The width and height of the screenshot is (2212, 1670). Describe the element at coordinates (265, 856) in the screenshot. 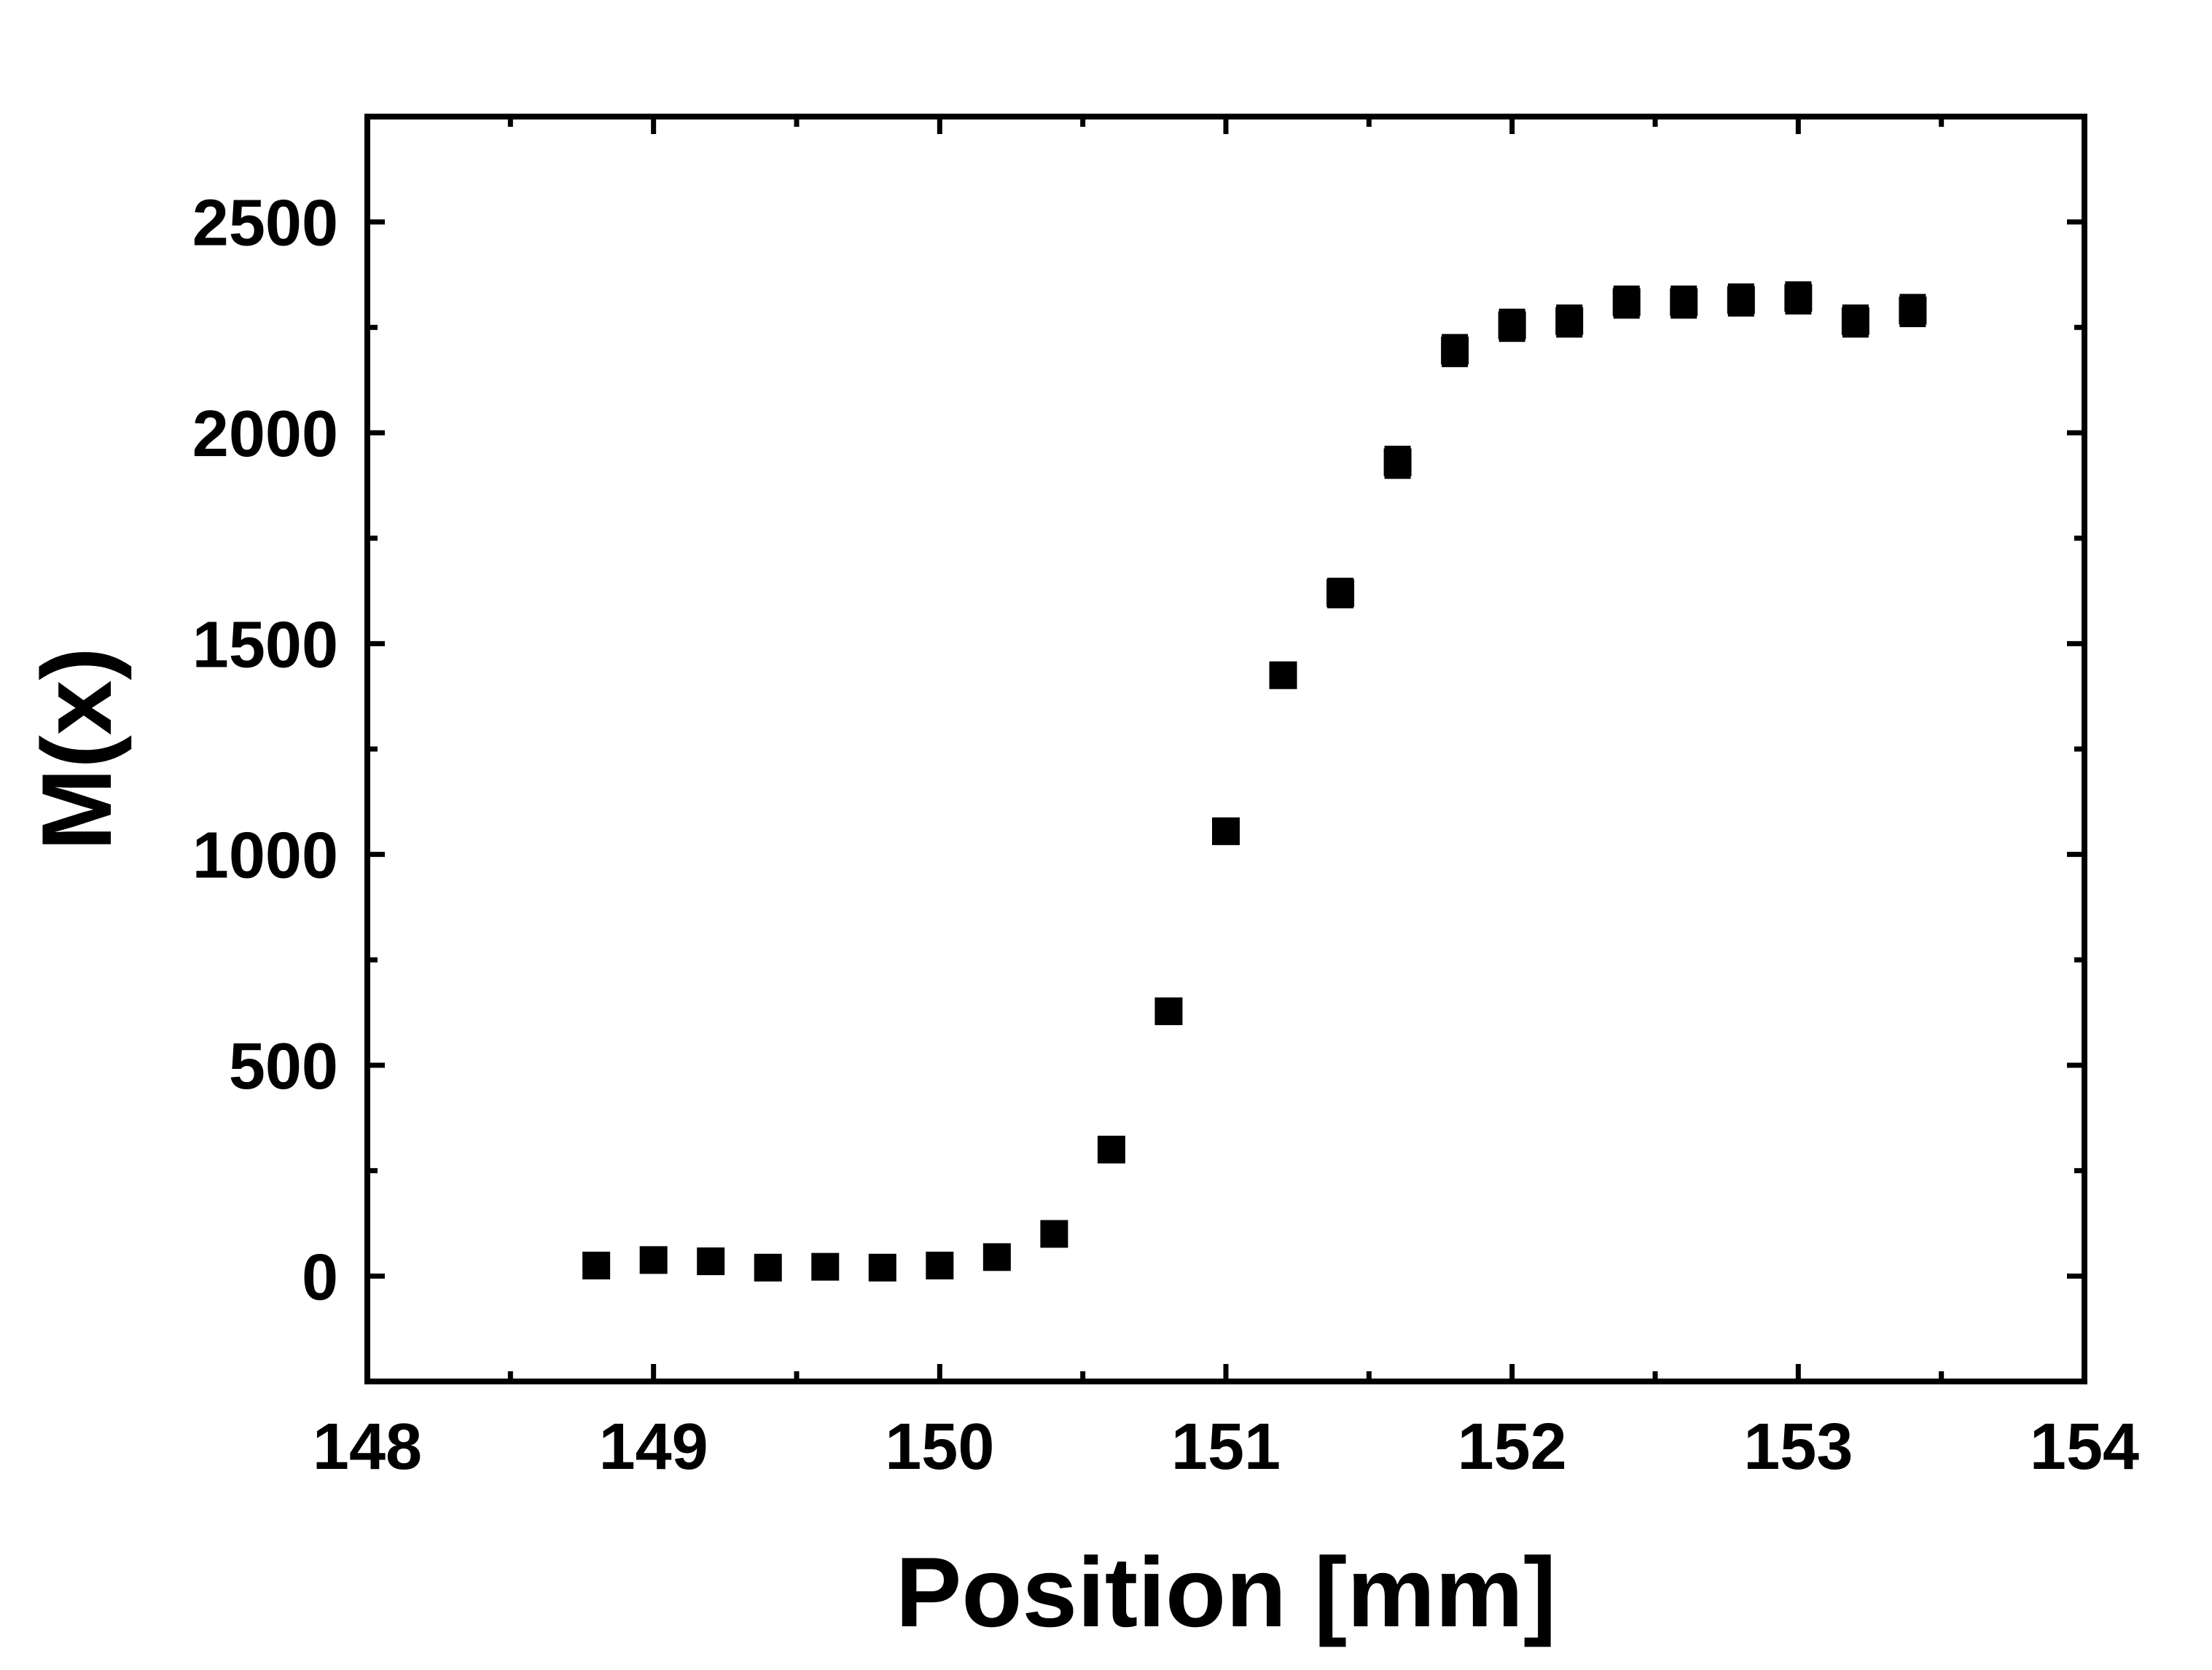

I see `y-tick-label: 1000` at that location.